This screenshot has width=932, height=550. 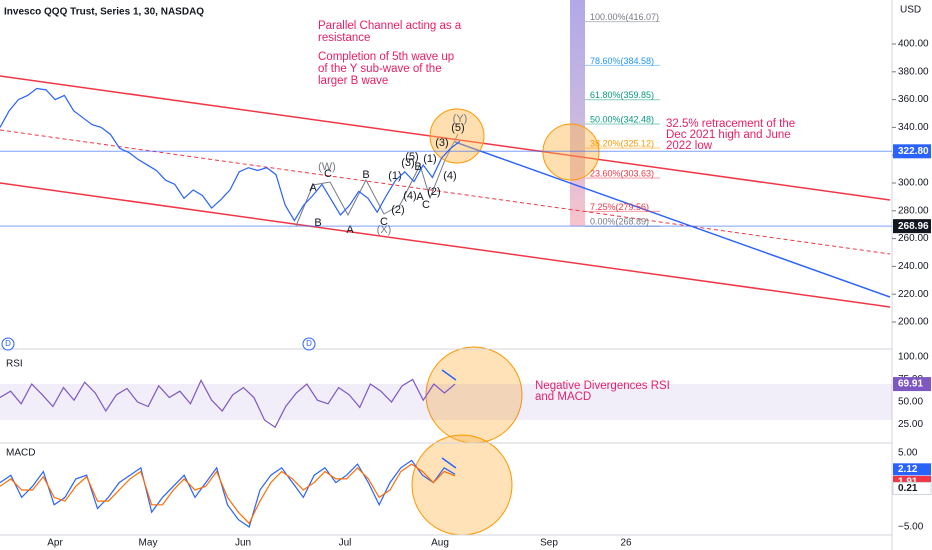 What do you see at coordinates (913, 238) in the screenshot?
I see `y-tick-label: 260.00` at bounding box center [913, 238].